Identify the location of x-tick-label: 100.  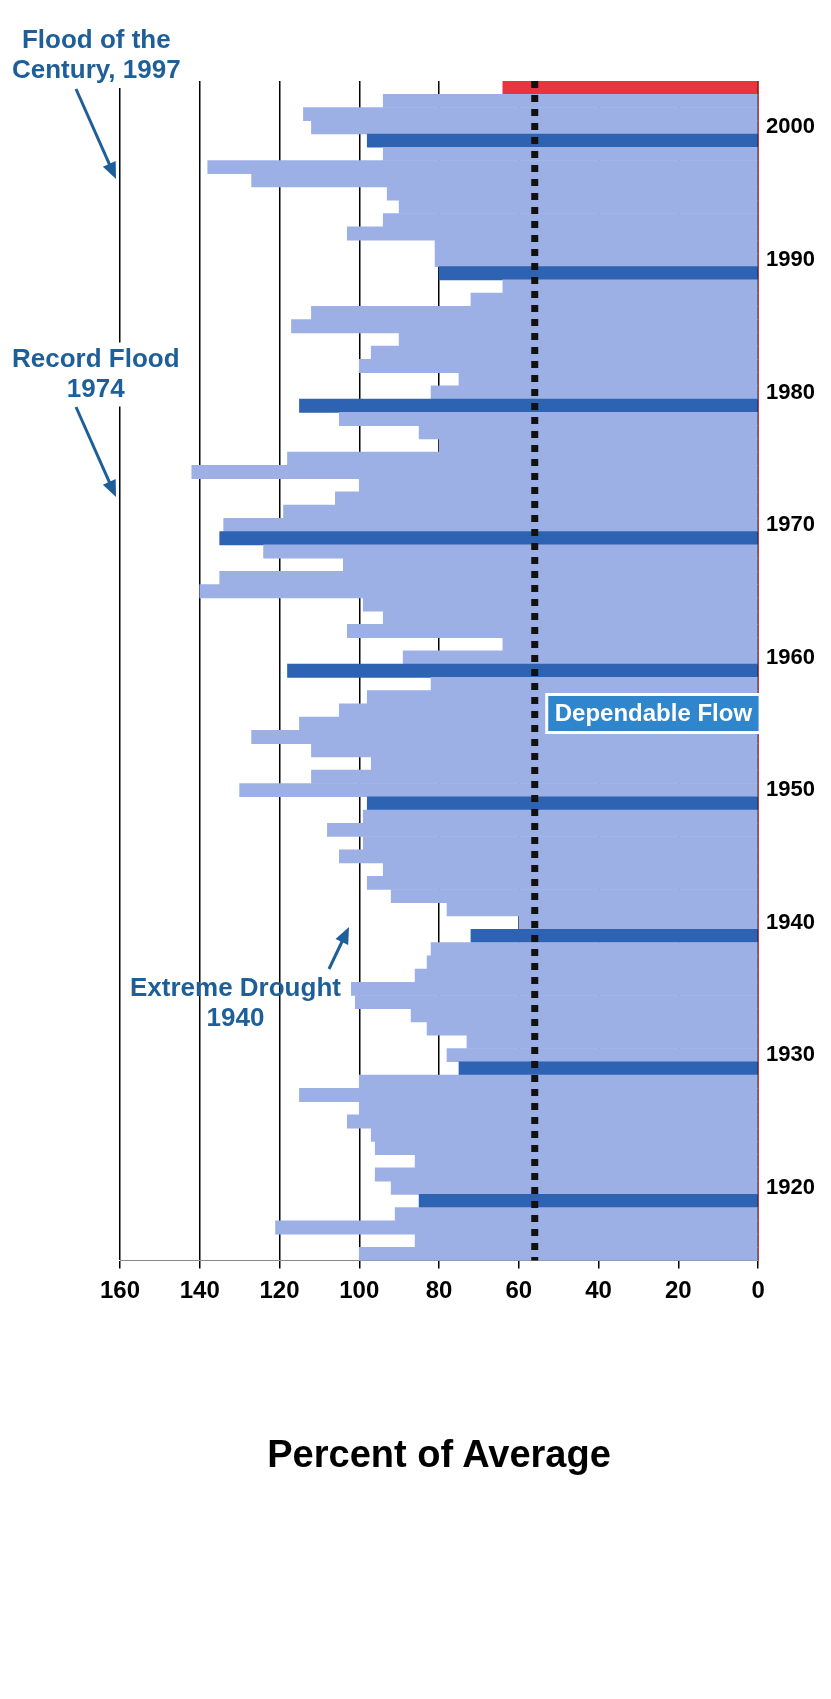
(359, 1289).